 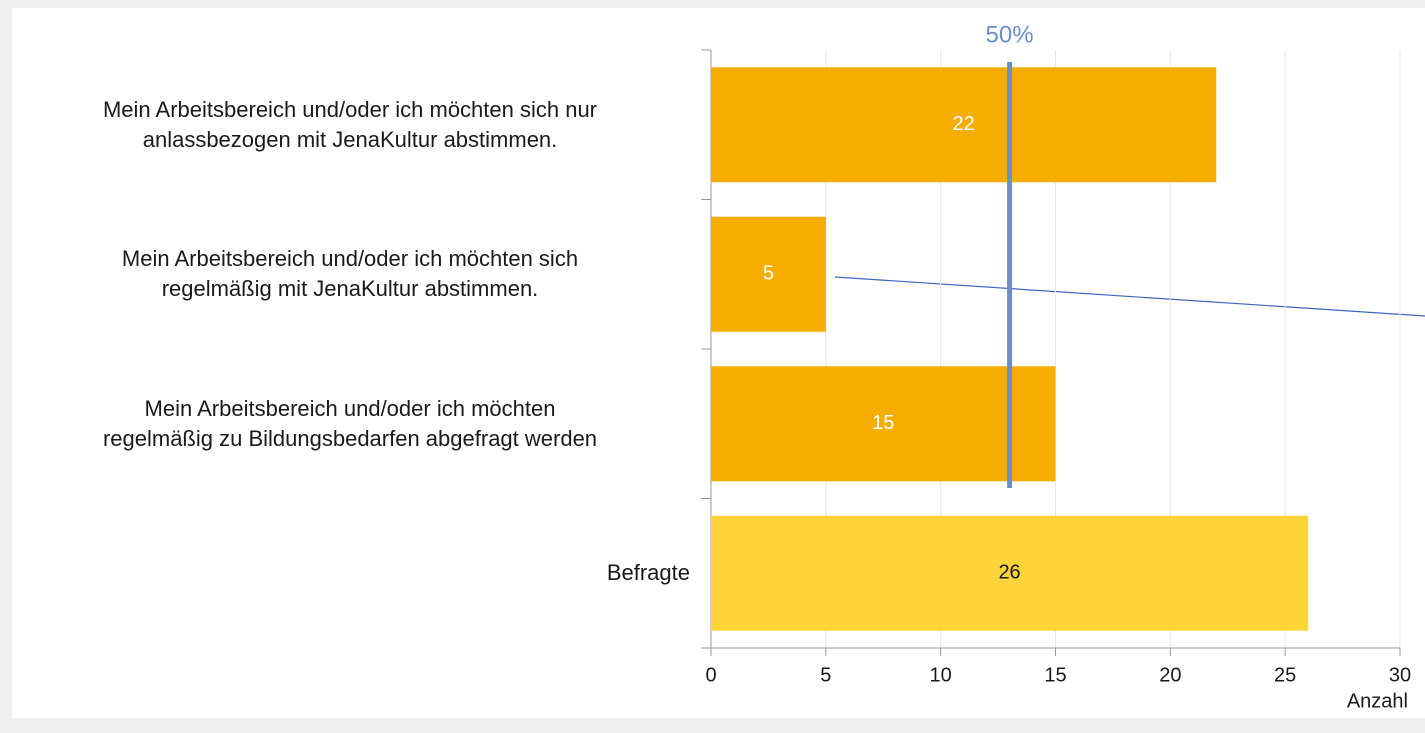 I want to click on x-tick-label: 10, so click(x=941, y=675).